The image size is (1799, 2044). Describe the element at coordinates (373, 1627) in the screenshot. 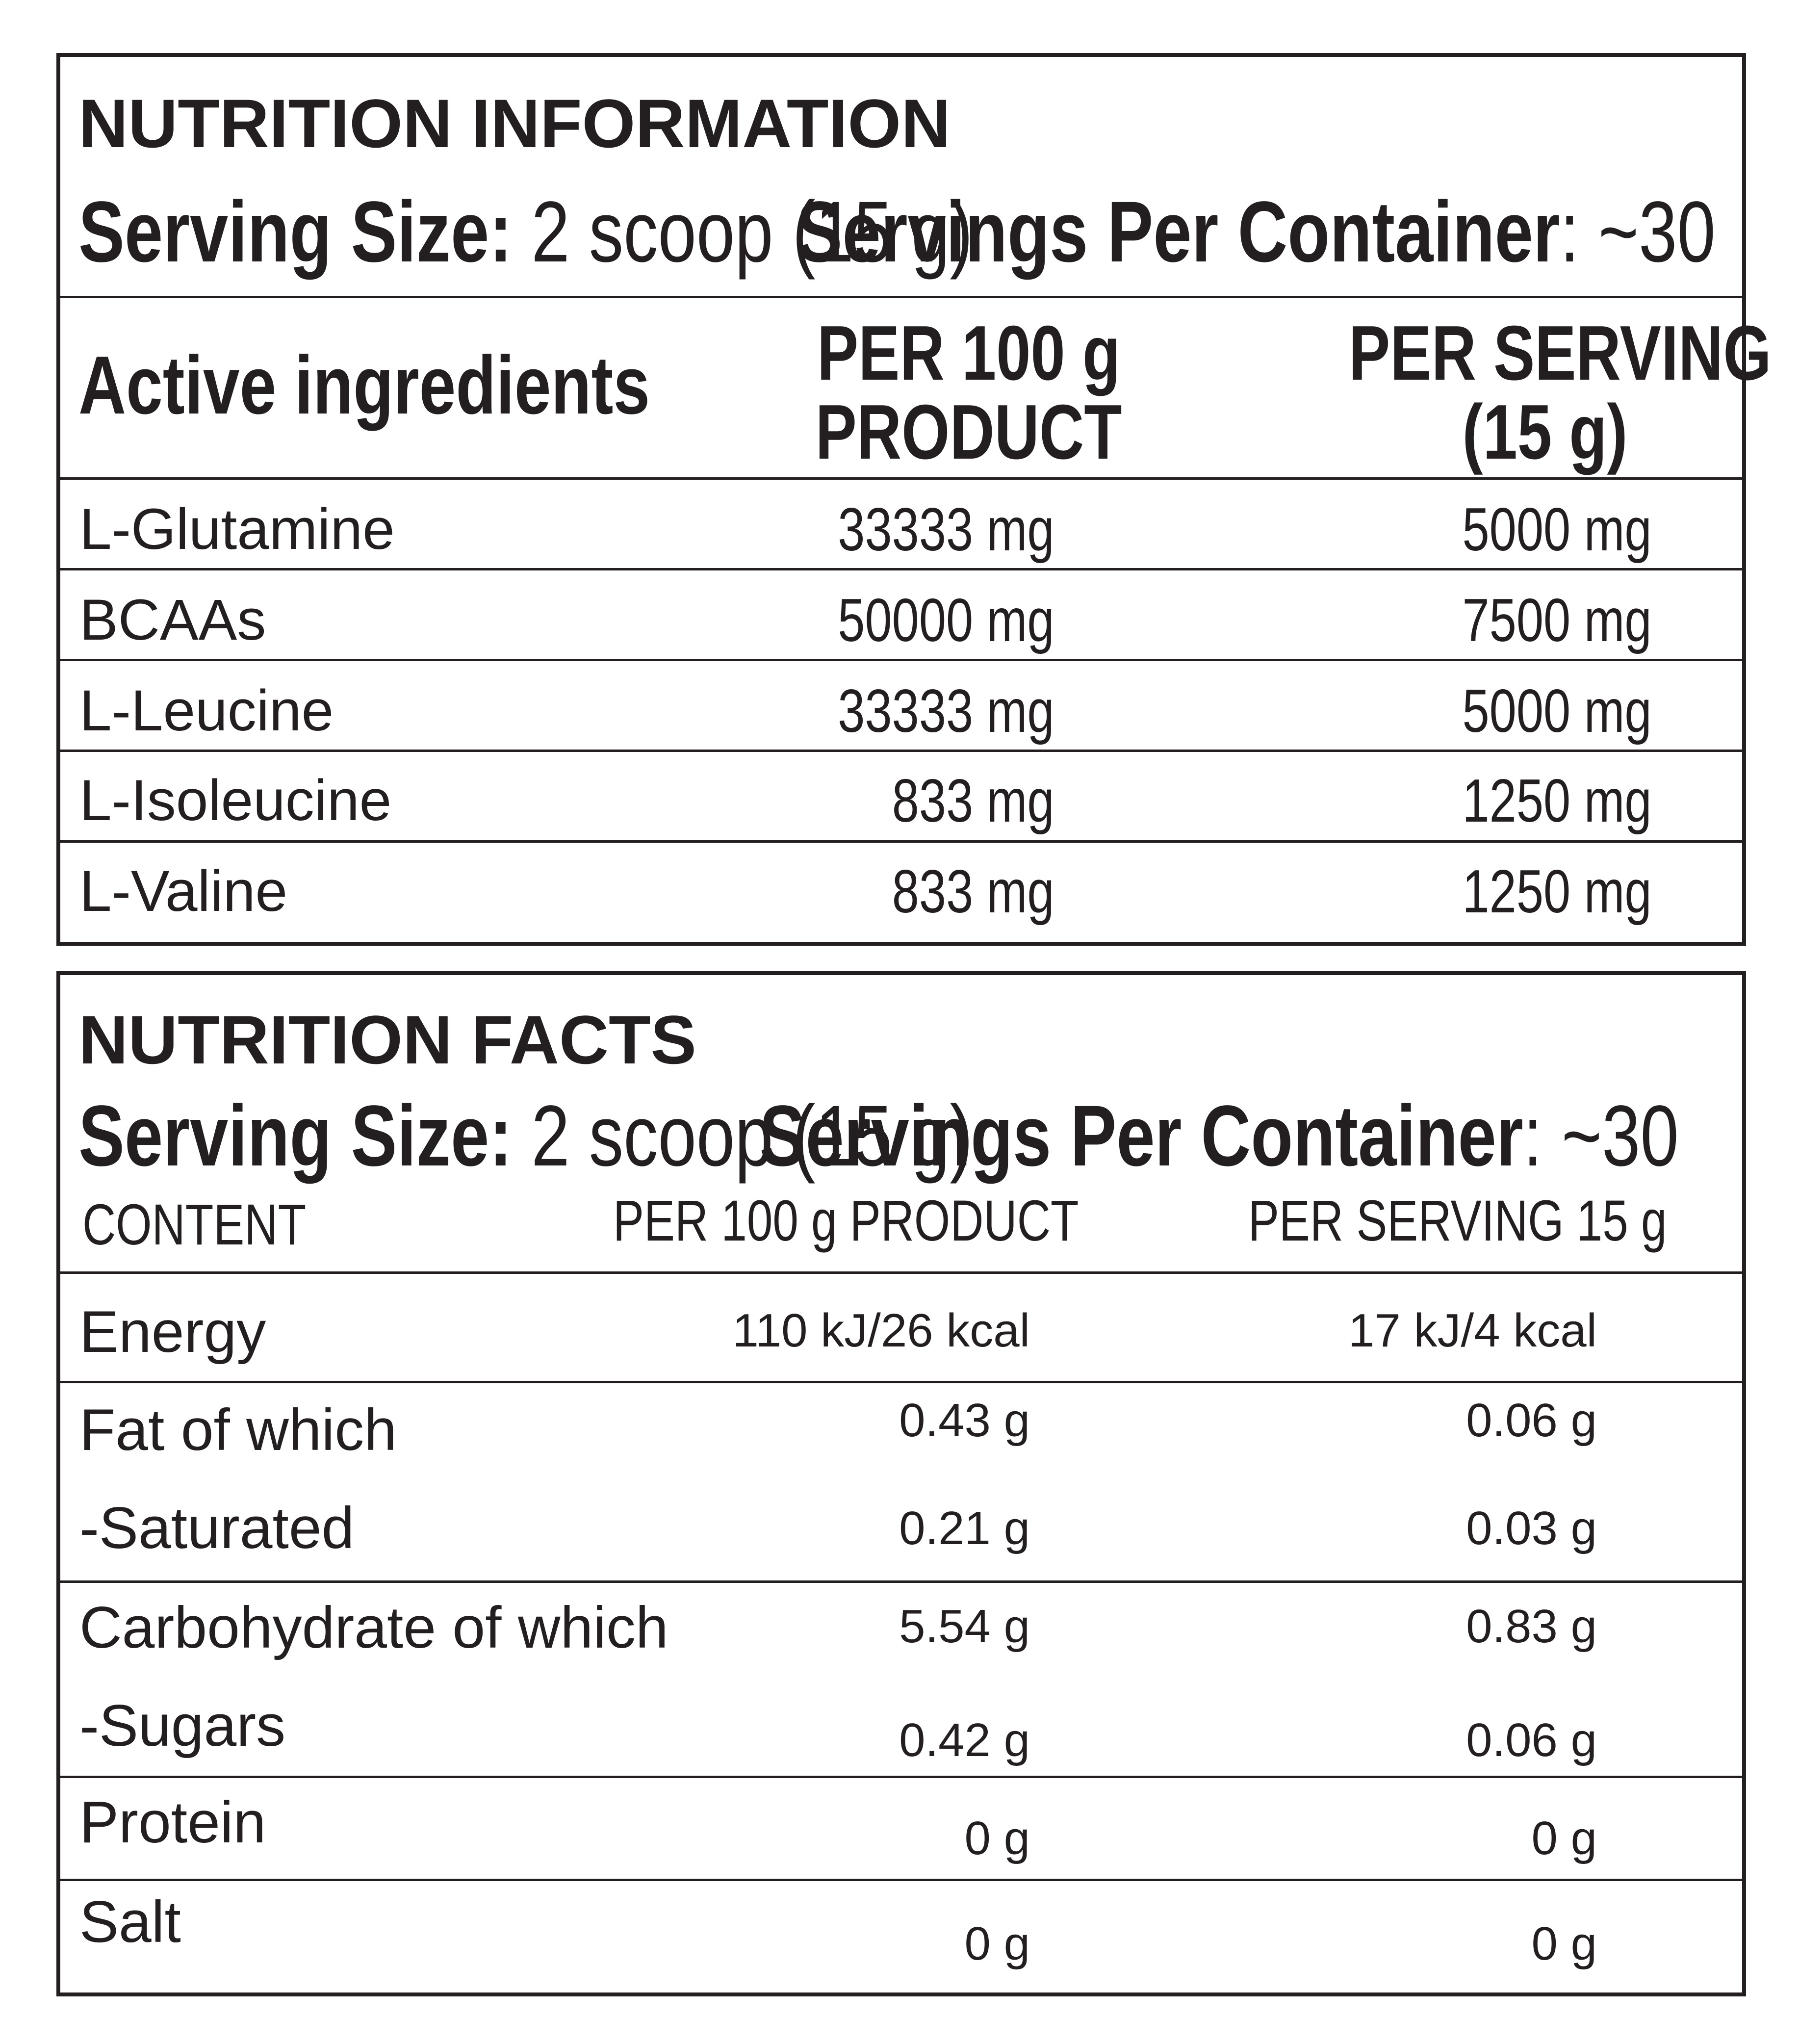

I see `nutrient-name: Carbohydrate of which` at that location.